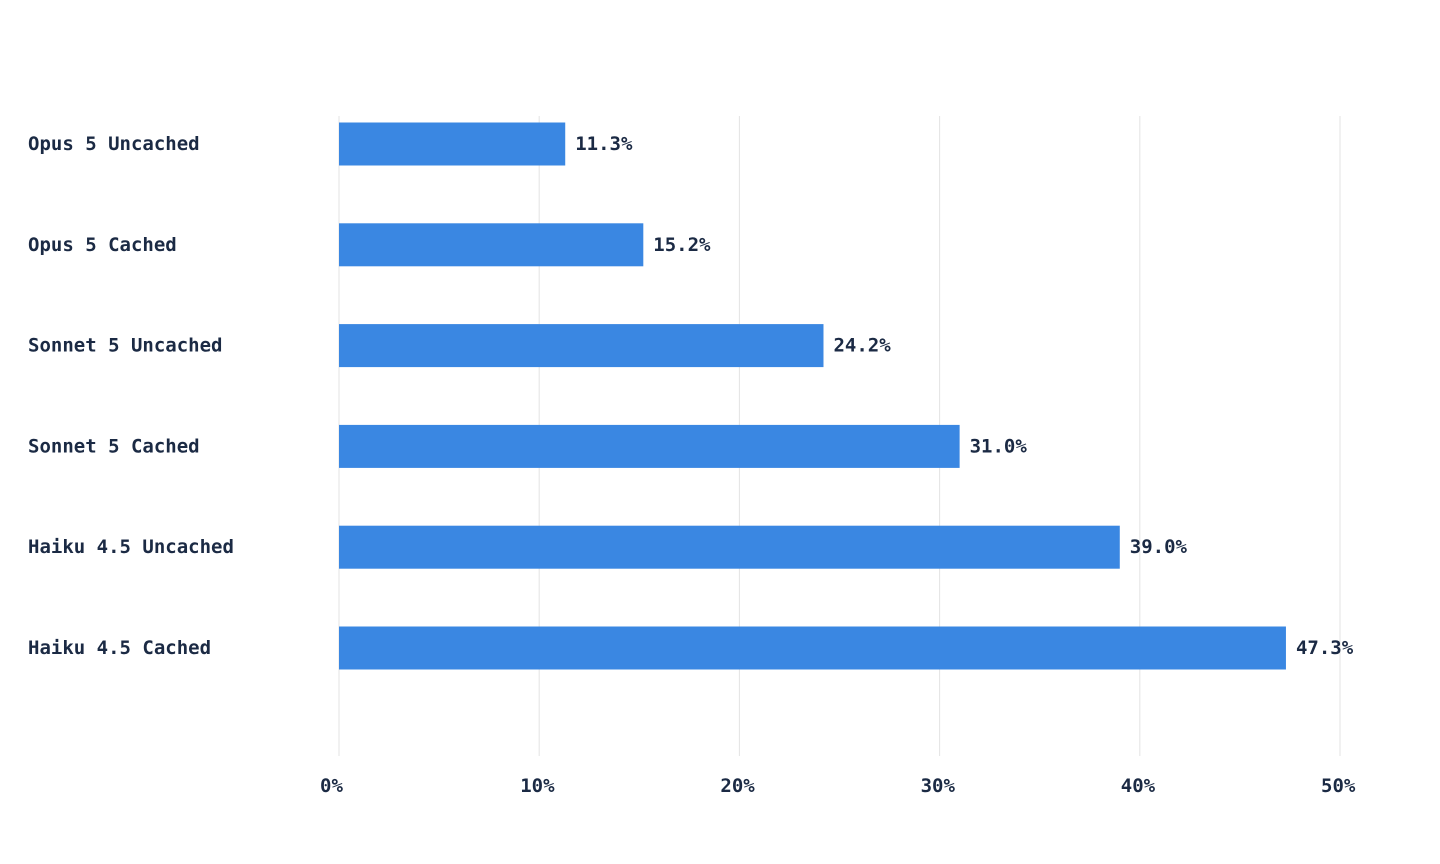 This screenshot has height=864, width=1440. What do you see at coordinates (102, 245) in the screenshot?
I see `category-label-1: Opus 5 Cached` at bounding box center [102, 245].